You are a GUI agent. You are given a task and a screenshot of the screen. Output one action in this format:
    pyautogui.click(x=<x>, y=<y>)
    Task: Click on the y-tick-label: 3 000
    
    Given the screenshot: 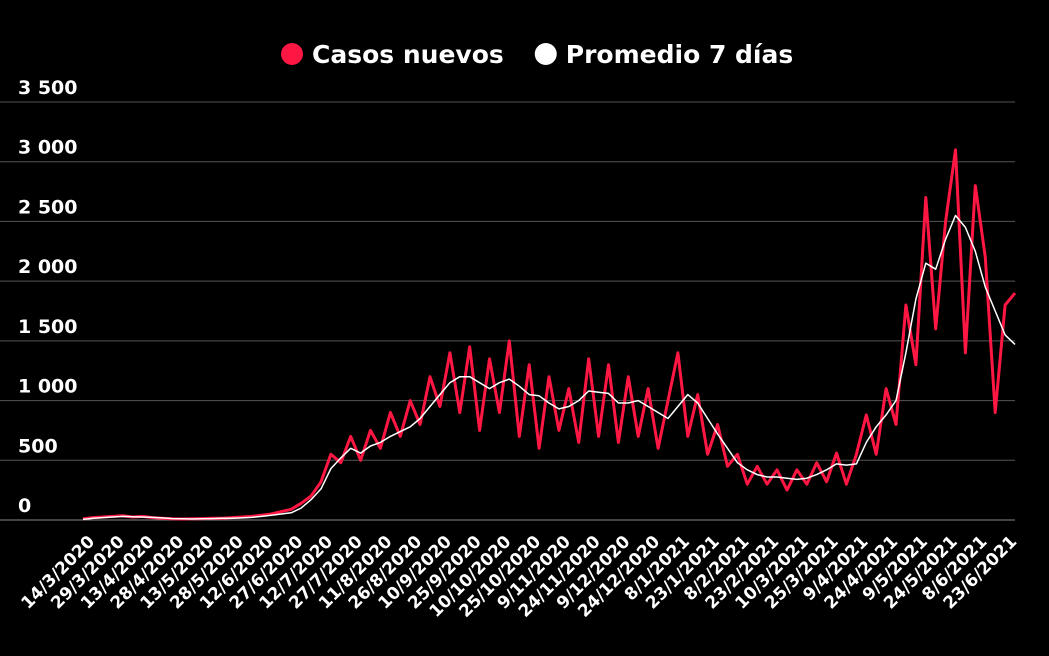 What is the action you would take?
    pyautogui.click(x=48, y=148)
    